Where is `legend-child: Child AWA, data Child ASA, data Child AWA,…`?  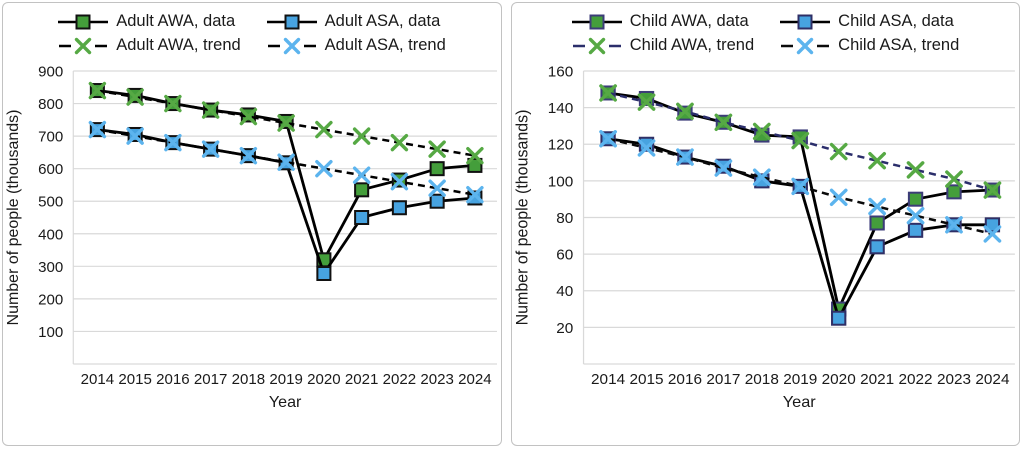 legend-child: Child AWA, data Child ASA, data Child AWA,… is located at coordinates (765, 34).